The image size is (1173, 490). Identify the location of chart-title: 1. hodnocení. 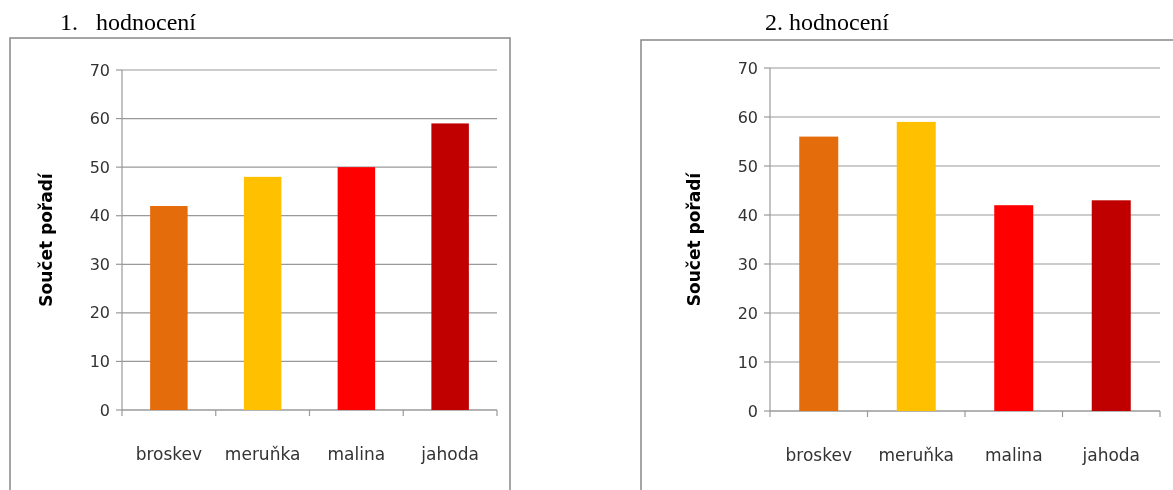
(128, 22).